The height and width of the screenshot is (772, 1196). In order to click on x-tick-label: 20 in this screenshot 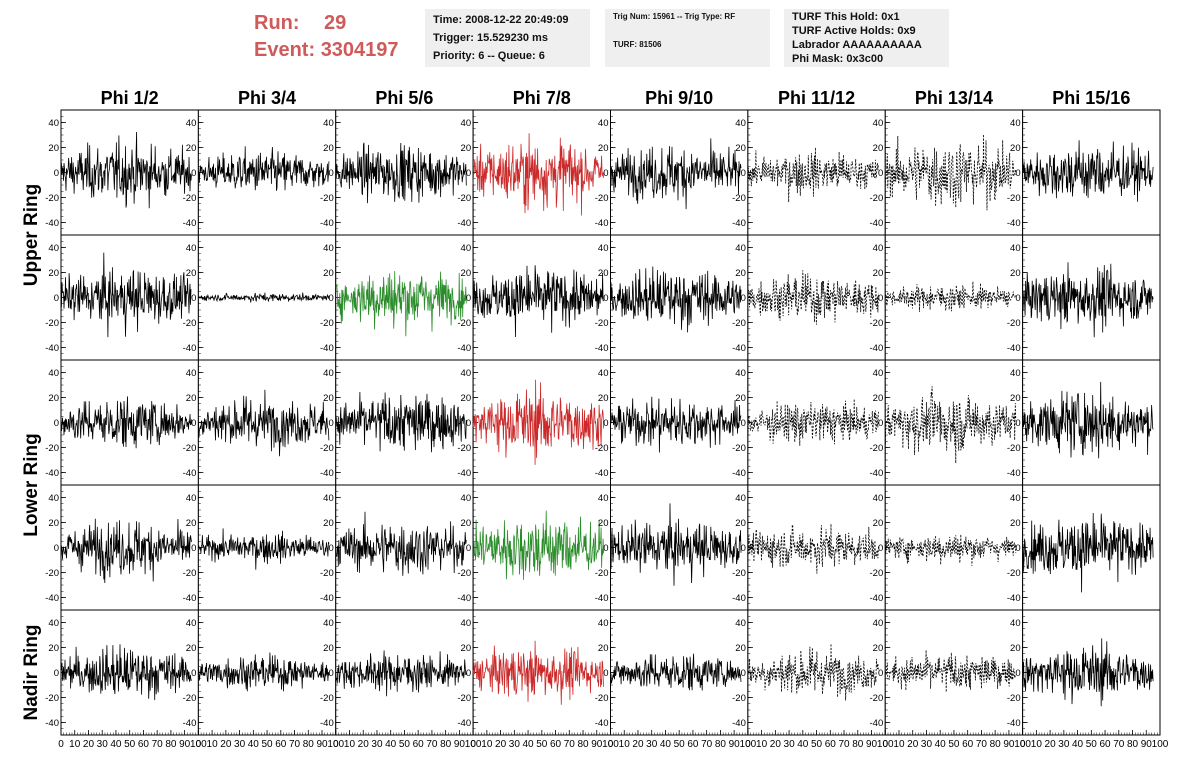, I will do `click(1051, 744)`.